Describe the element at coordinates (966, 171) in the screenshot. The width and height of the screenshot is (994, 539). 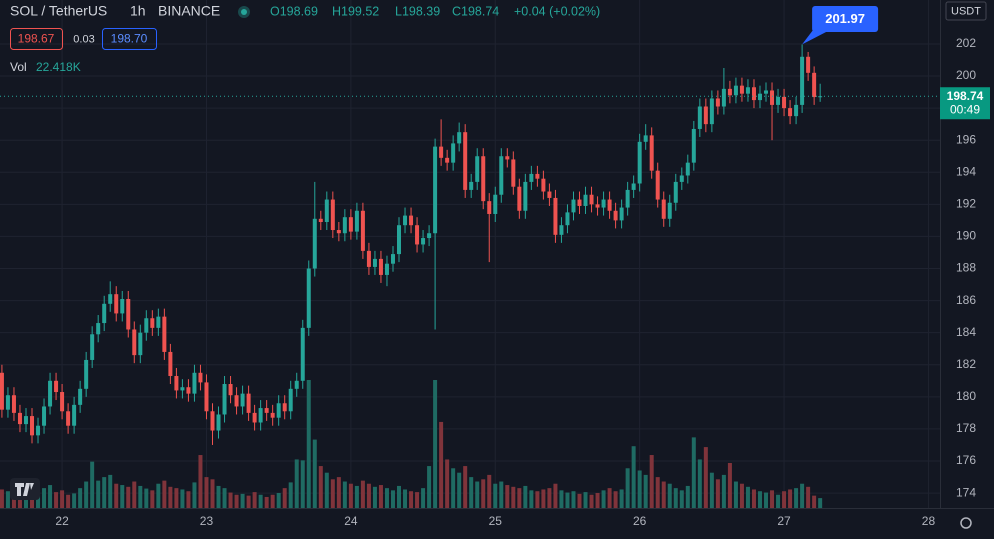
I see `y-tick-label: 194` at that location.